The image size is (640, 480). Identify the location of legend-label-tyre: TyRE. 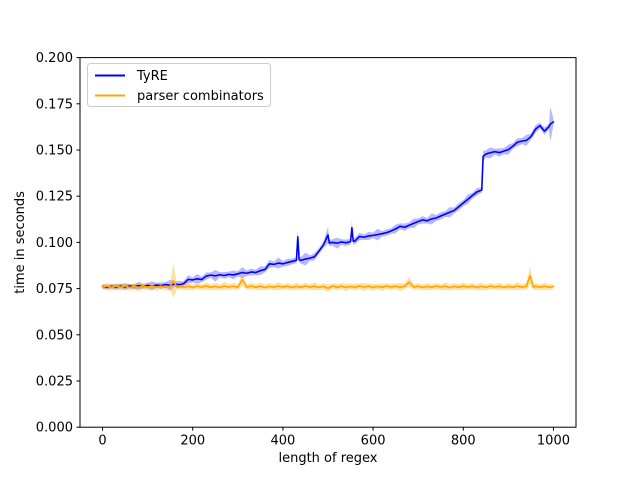
(152, 76).